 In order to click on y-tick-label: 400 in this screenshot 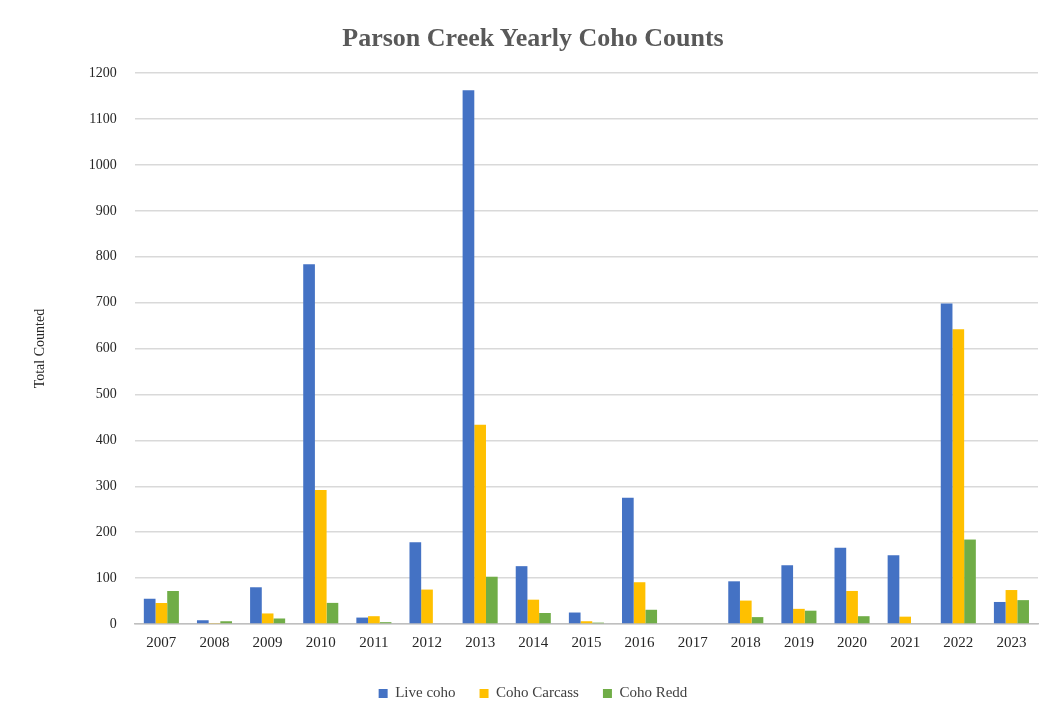, I will do `click(106, 440)`.